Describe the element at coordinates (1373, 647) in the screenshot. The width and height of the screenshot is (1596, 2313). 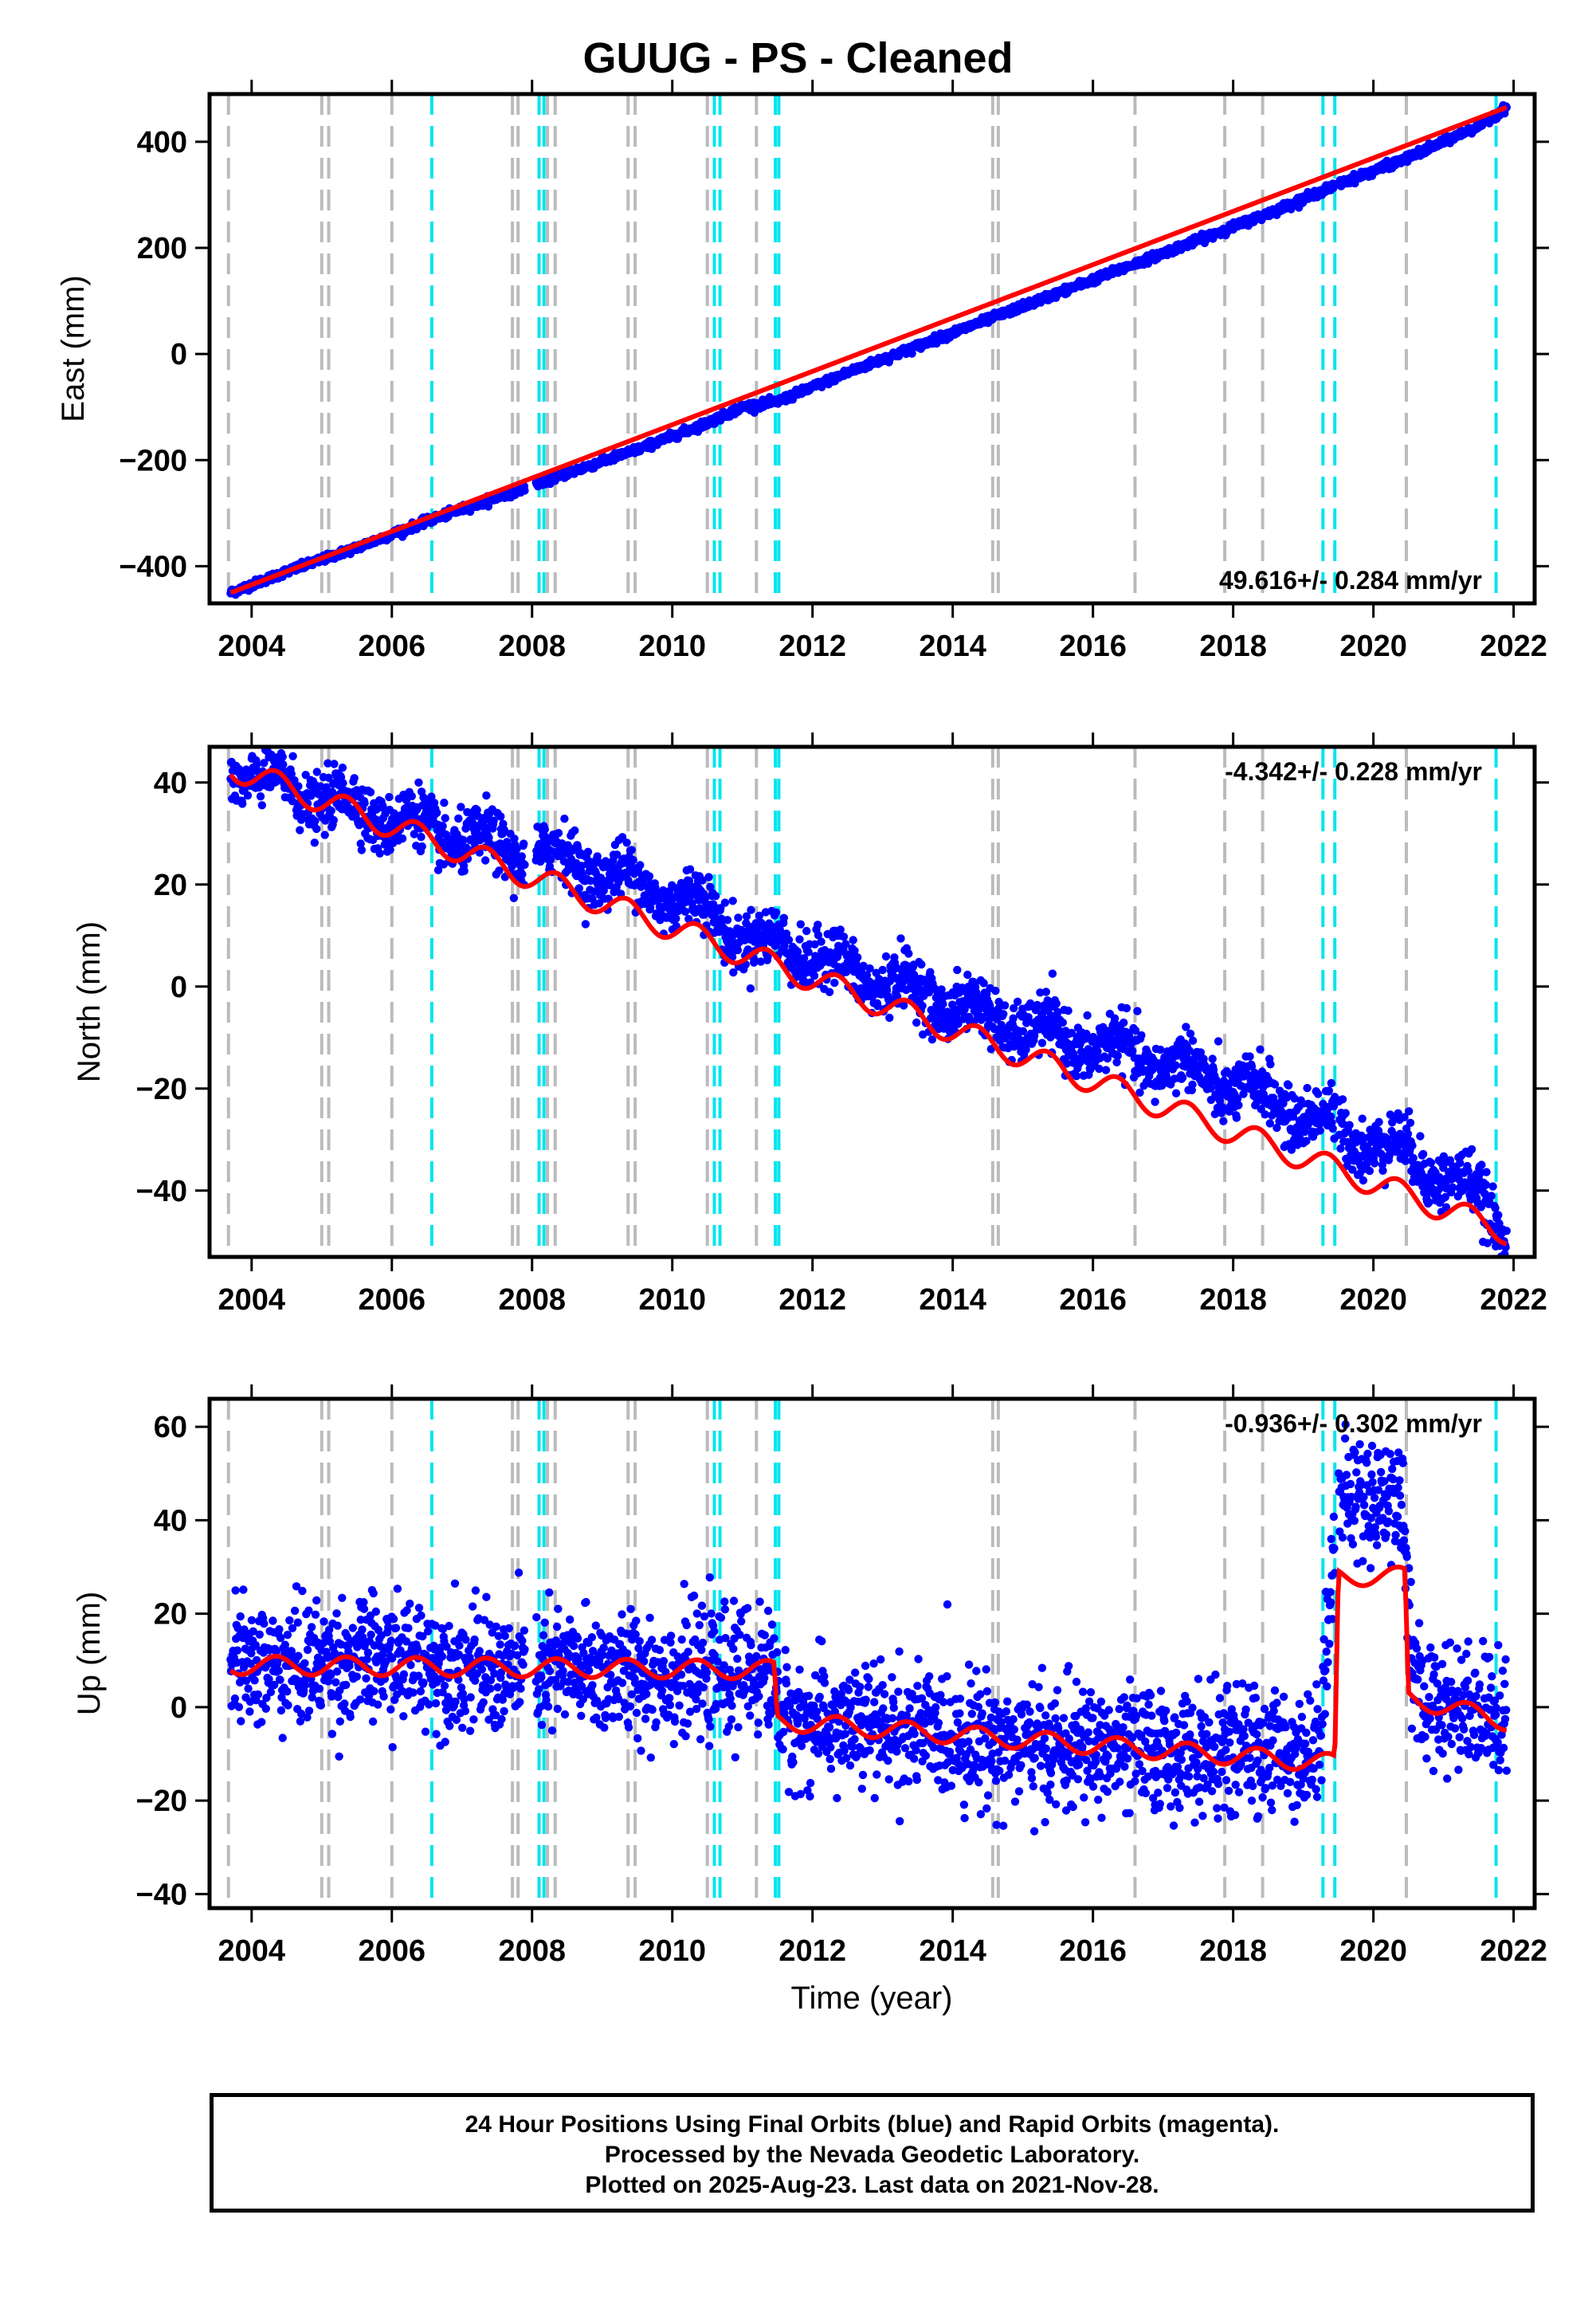
I see `x-tick-label: 2020` at that location.